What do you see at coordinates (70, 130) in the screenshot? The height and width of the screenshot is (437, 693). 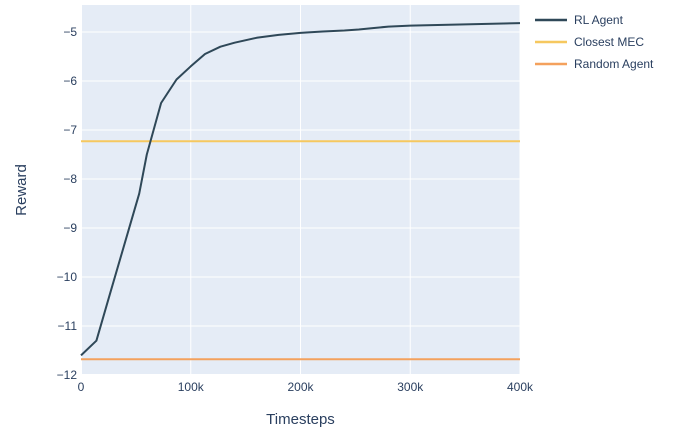 I see `y-tick-label: −7` at bounding box center [70, 130].